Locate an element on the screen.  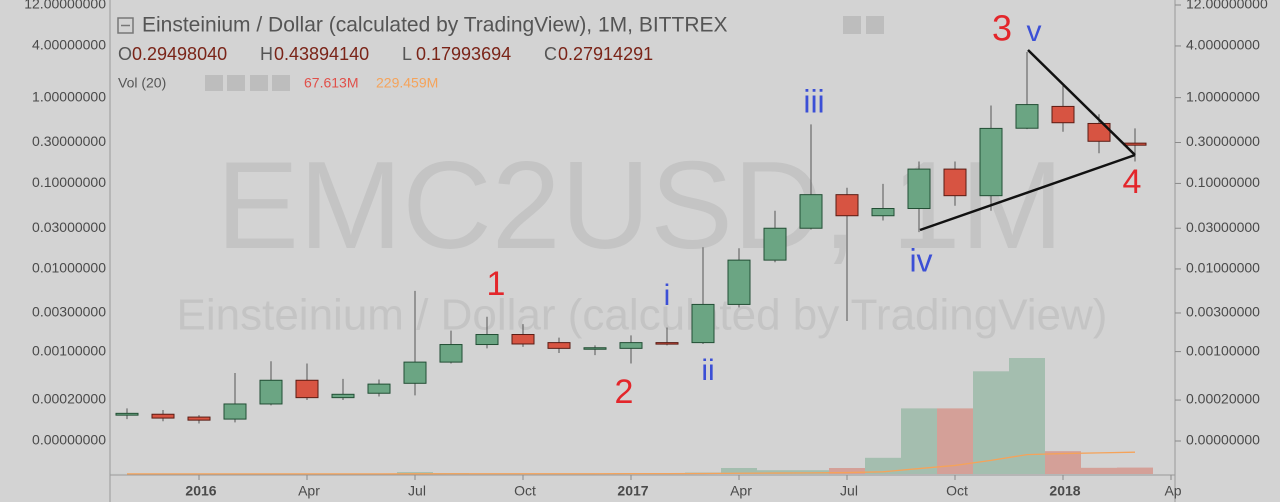
add-icon is located at coordinates (259, 83).